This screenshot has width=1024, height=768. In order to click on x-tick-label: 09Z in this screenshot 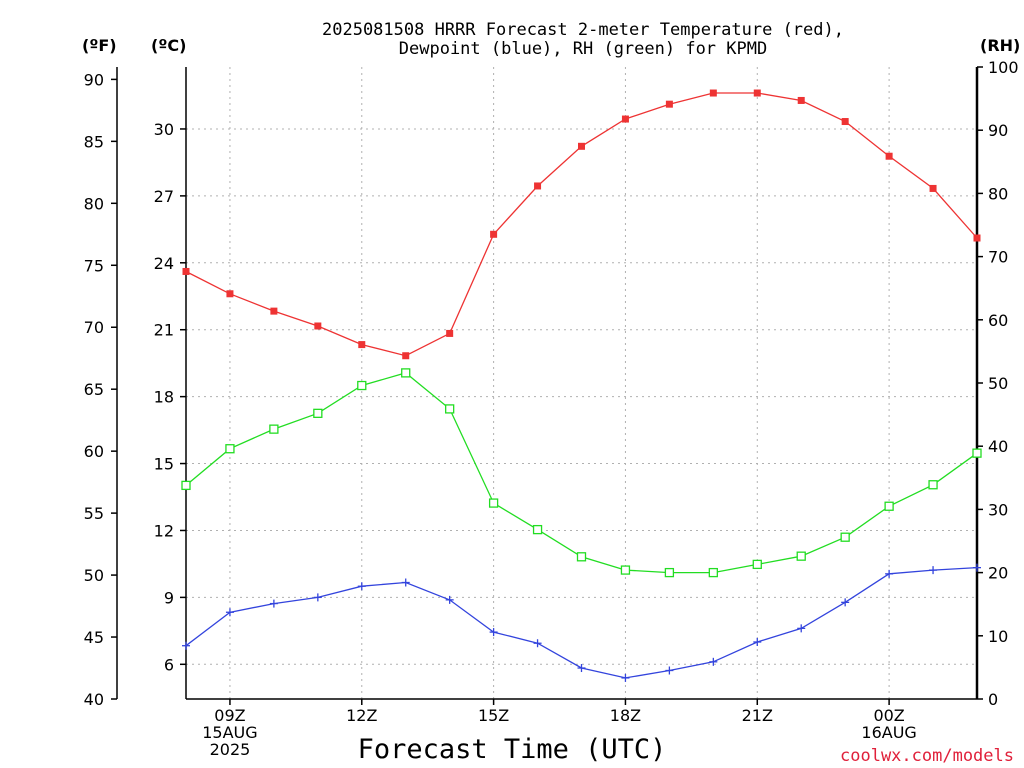, I will do `click(229, 715)`.